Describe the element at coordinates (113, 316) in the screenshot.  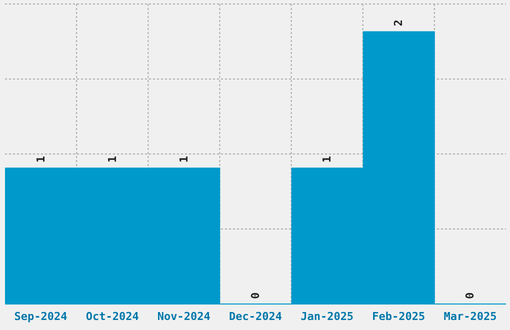
I see `x-tick-label: Oct-2024` at that location.